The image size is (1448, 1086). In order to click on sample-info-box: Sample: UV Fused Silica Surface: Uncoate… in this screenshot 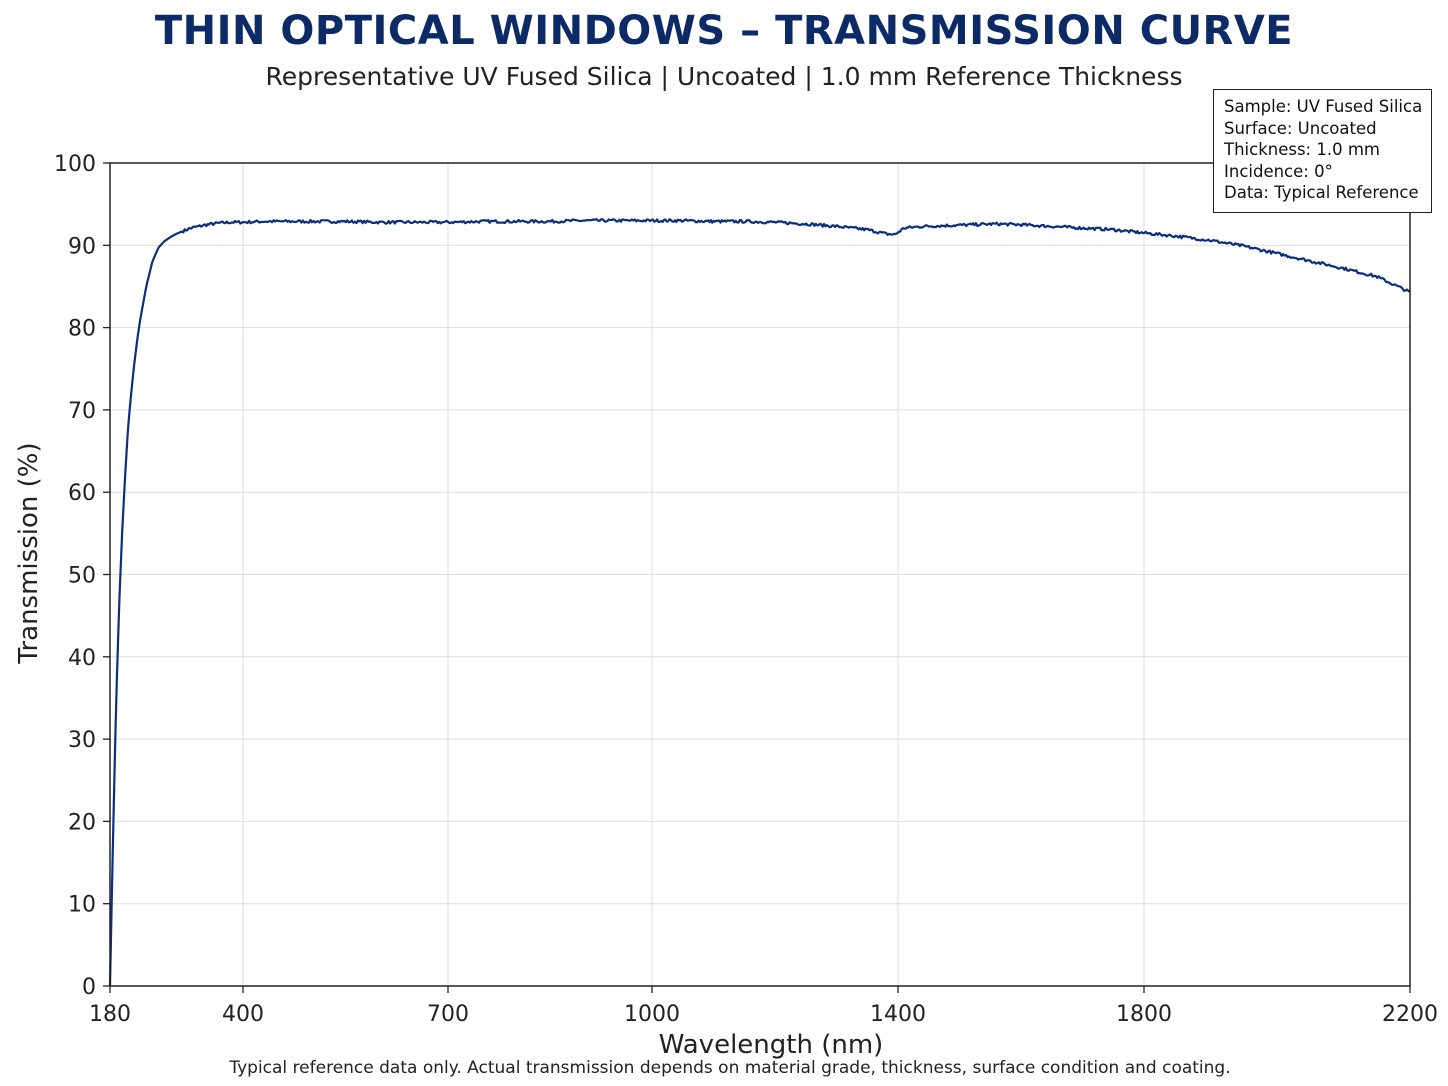, I will do `click(1322, 151)`.